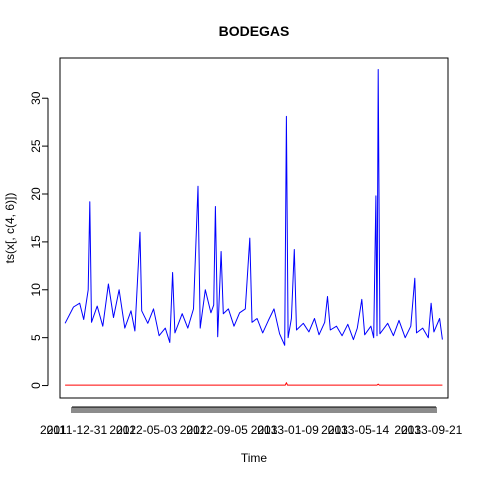 This screenshot has width=480, height=480. Describe the element at coordinates (254, 458) in the screenshot. I see `x-axis-label: Time` at that location.